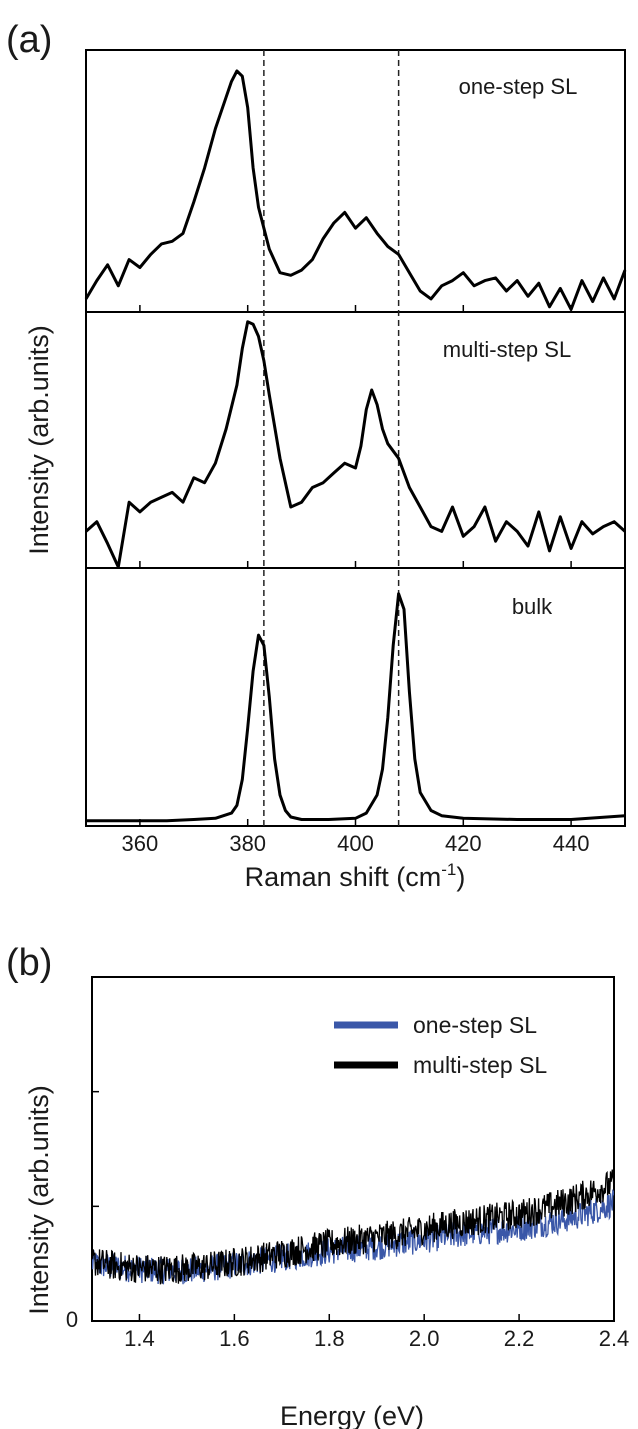 The width and height of the screenshot is (638, 1429). I want to click on panel-b-y-axis-title: Intensity (arb.units), so click(39, 1200).